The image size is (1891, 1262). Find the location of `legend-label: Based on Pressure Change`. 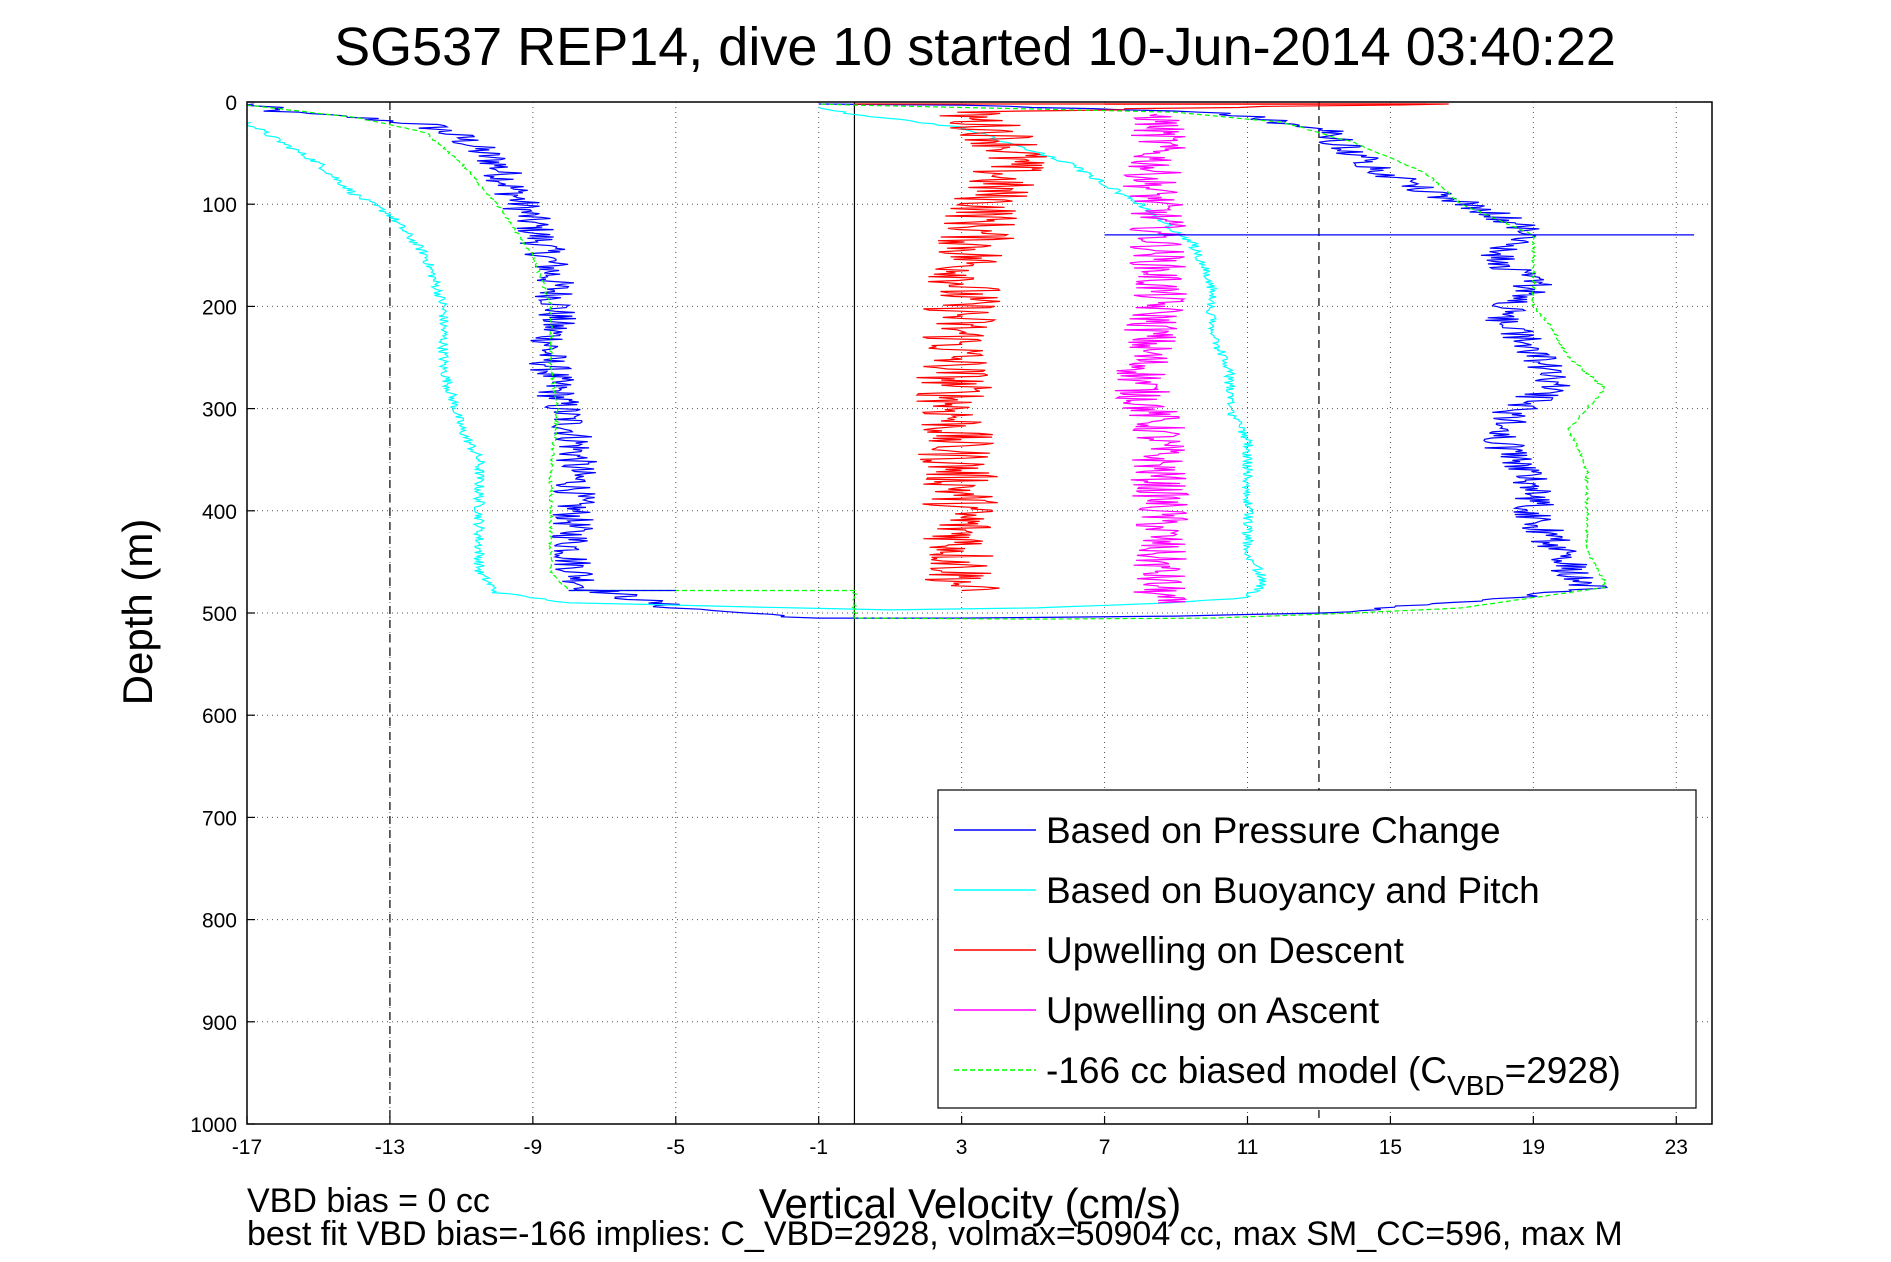

legend-label: Based on Pressure Change is located at coordinates (1273, 830).